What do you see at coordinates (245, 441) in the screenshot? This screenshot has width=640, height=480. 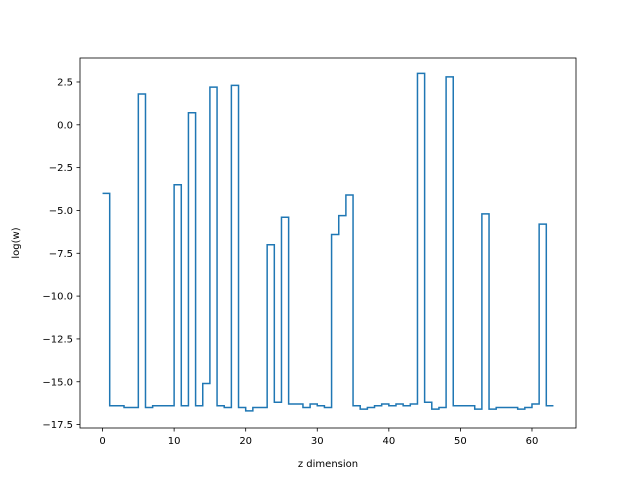 I see `x-tick-label: 20` at bounding box center [245, 441].